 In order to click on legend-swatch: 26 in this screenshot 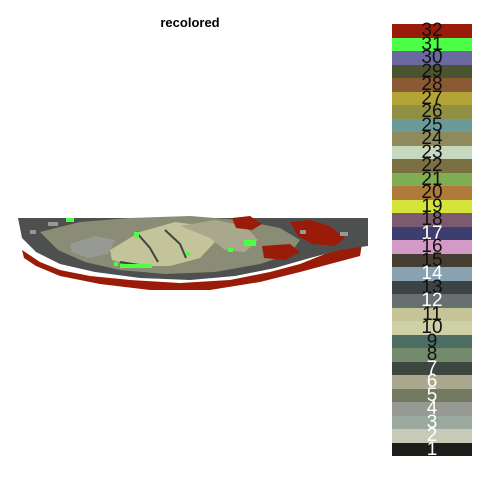, I will do `click(432, 111)`.